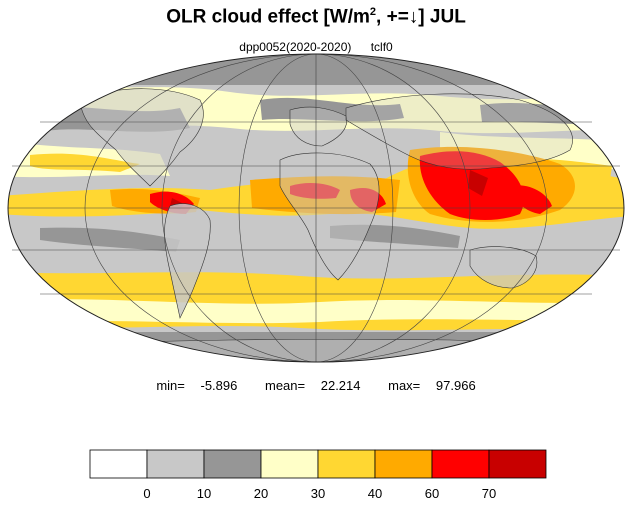 This screenshot has width=632, height=506. Describe the element at coordinates (381, 47) in the screenshot. I see `variable-label: tclf0` at that location.